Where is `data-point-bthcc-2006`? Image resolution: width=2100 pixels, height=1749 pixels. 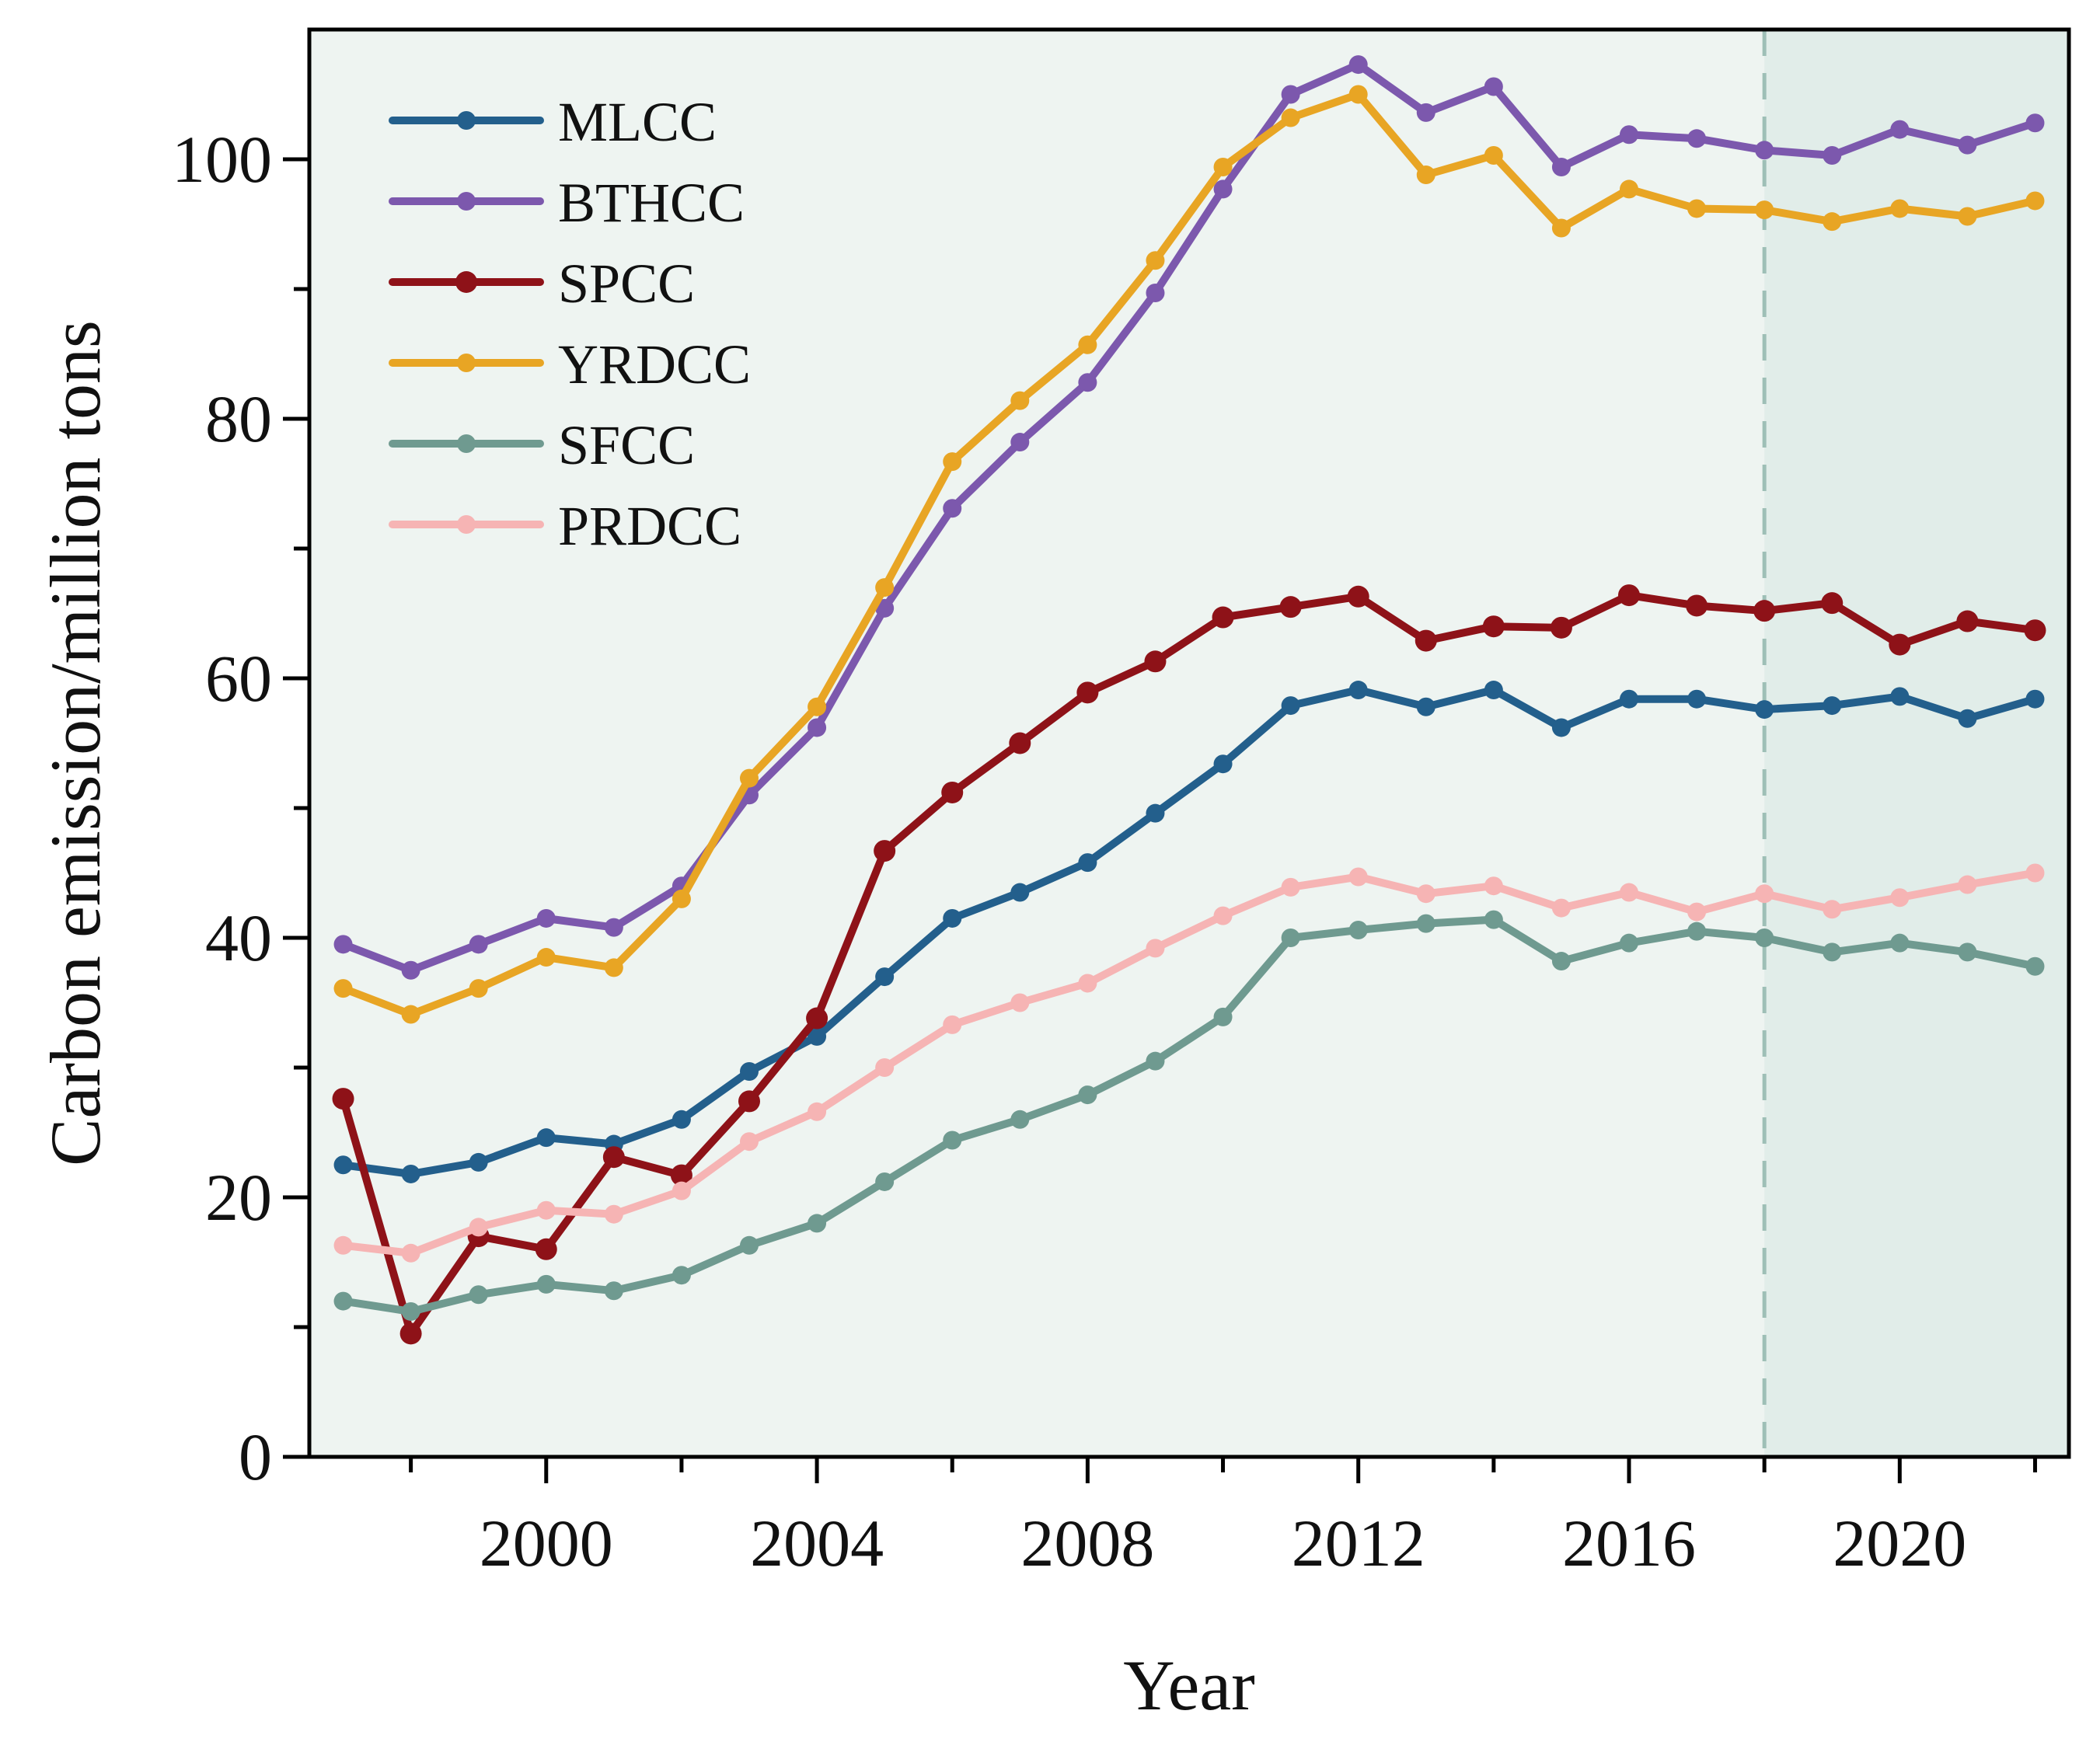 data-point-bthcc-2006 is located at coordinates (952, 508).